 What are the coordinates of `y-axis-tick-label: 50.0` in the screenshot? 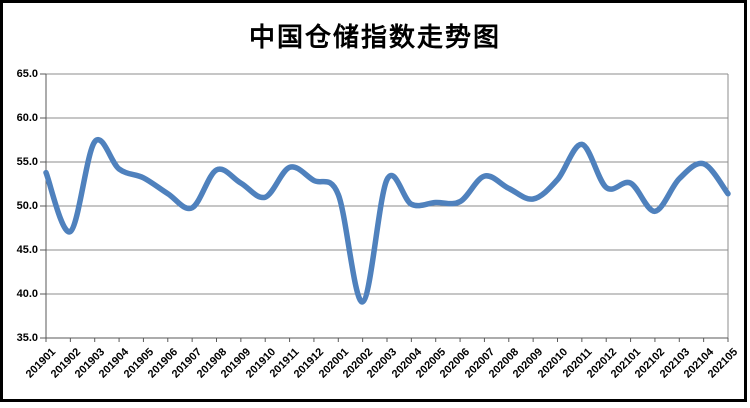 It's located at (27, 206).